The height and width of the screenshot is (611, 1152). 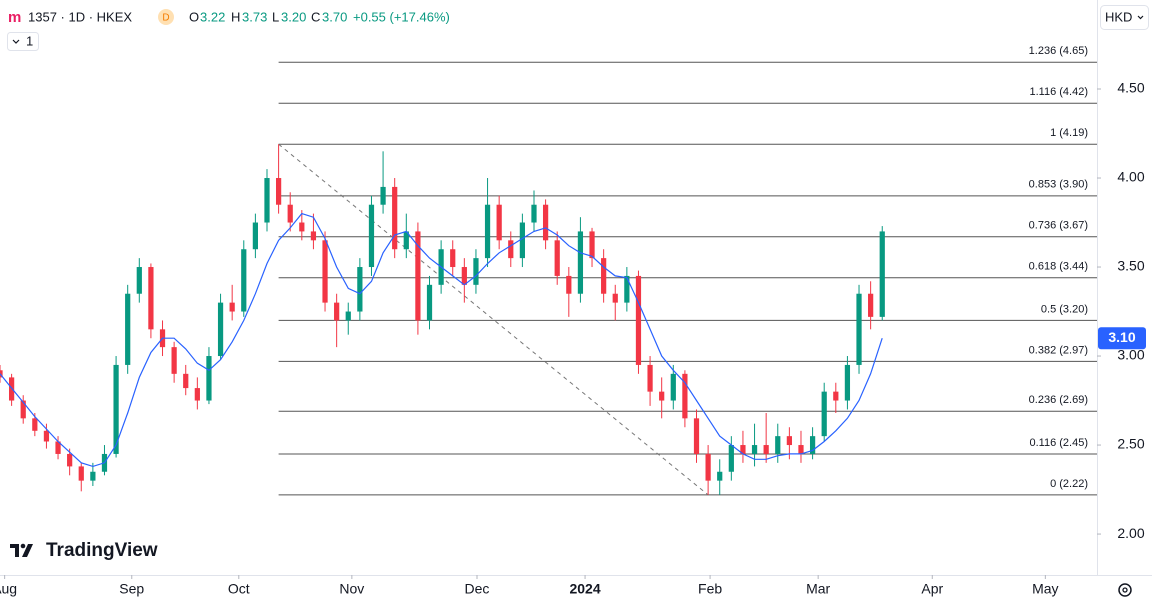 What do you see at coordinates (401, 16) in the screenshot?
I see `change: +0.55 (+17.46%)` at bounding box center [401, 16].